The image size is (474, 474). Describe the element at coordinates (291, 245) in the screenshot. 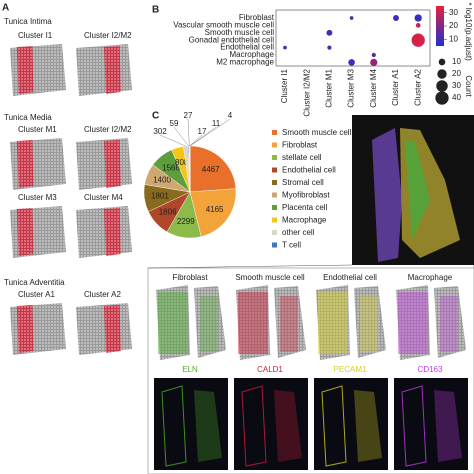

I see `legend-label: T cell` at that location.